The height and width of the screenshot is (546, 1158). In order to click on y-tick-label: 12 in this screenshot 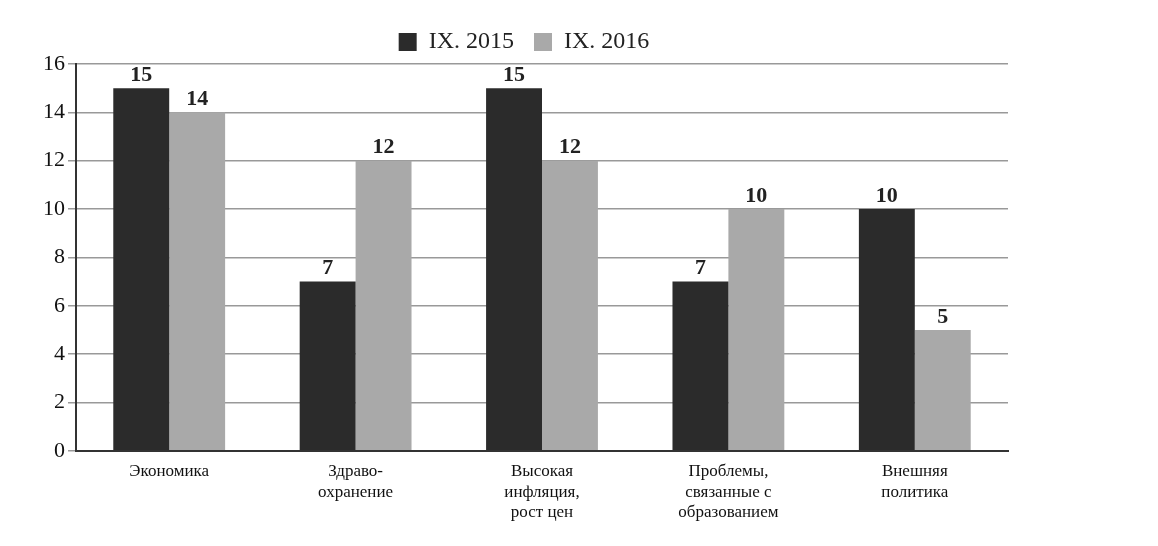, I will do `click(54, 159)`.